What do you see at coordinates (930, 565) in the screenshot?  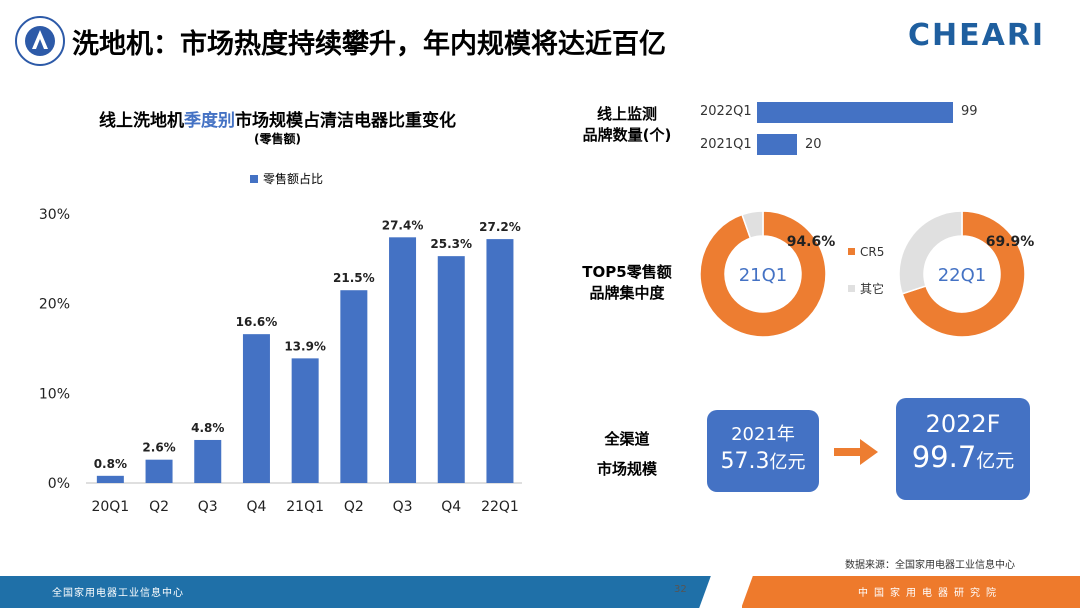 I see `data-source-note: 数据来源：全国家用电器工业信息中心` at bounding box center [930, 565].